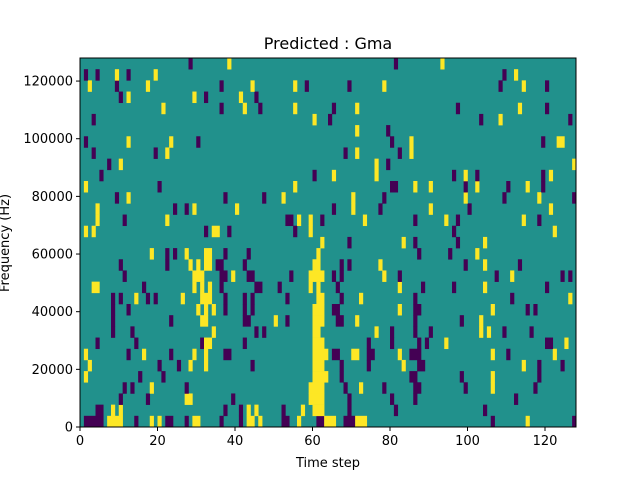 The height and width of the screenshot is (480, 640). What do you see at coordinates (48, 139) in the screenshot?
I see `y-tick-label: 100000` at bounding box center [48, 139].